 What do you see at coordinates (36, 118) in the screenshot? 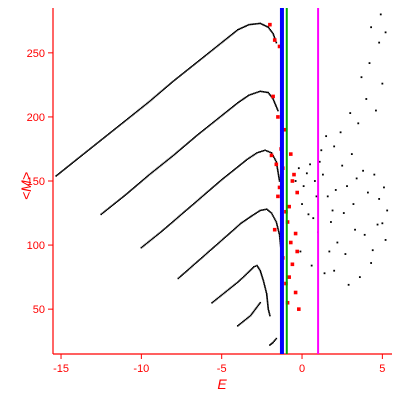
I see `y-tick-label: 200` at bounding box center [36, 118].